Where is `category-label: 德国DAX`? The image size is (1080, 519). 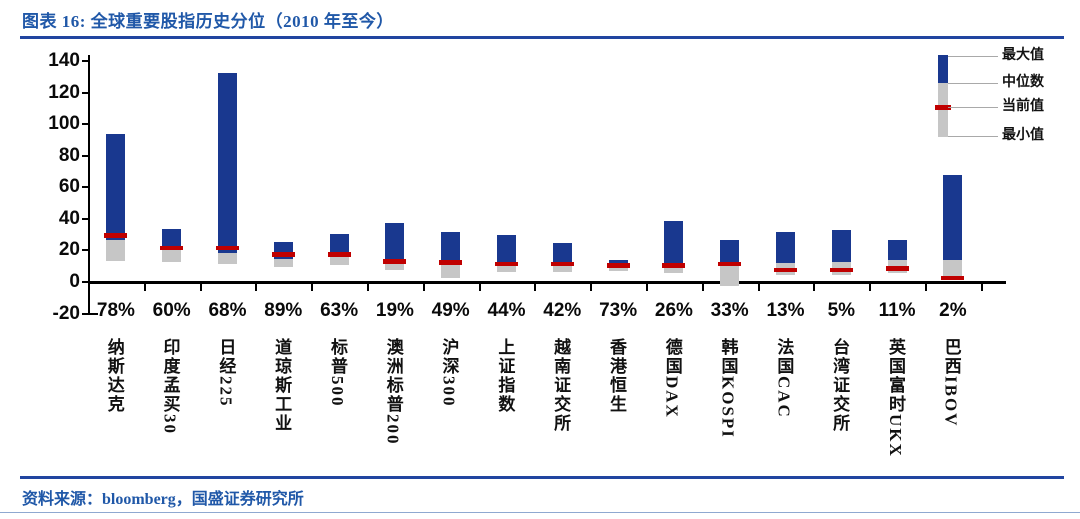
category-label: 德国DAX is located at coordinates (672, 378).